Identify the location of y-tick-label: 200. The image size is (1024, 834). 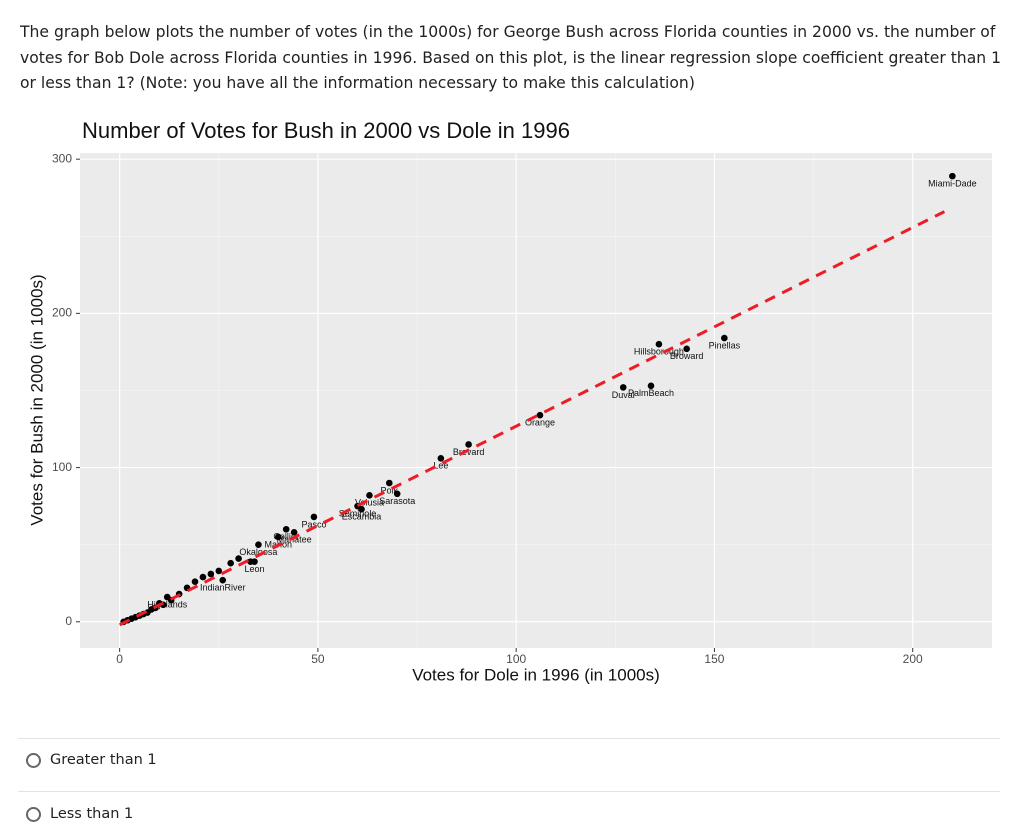
(62, 313).